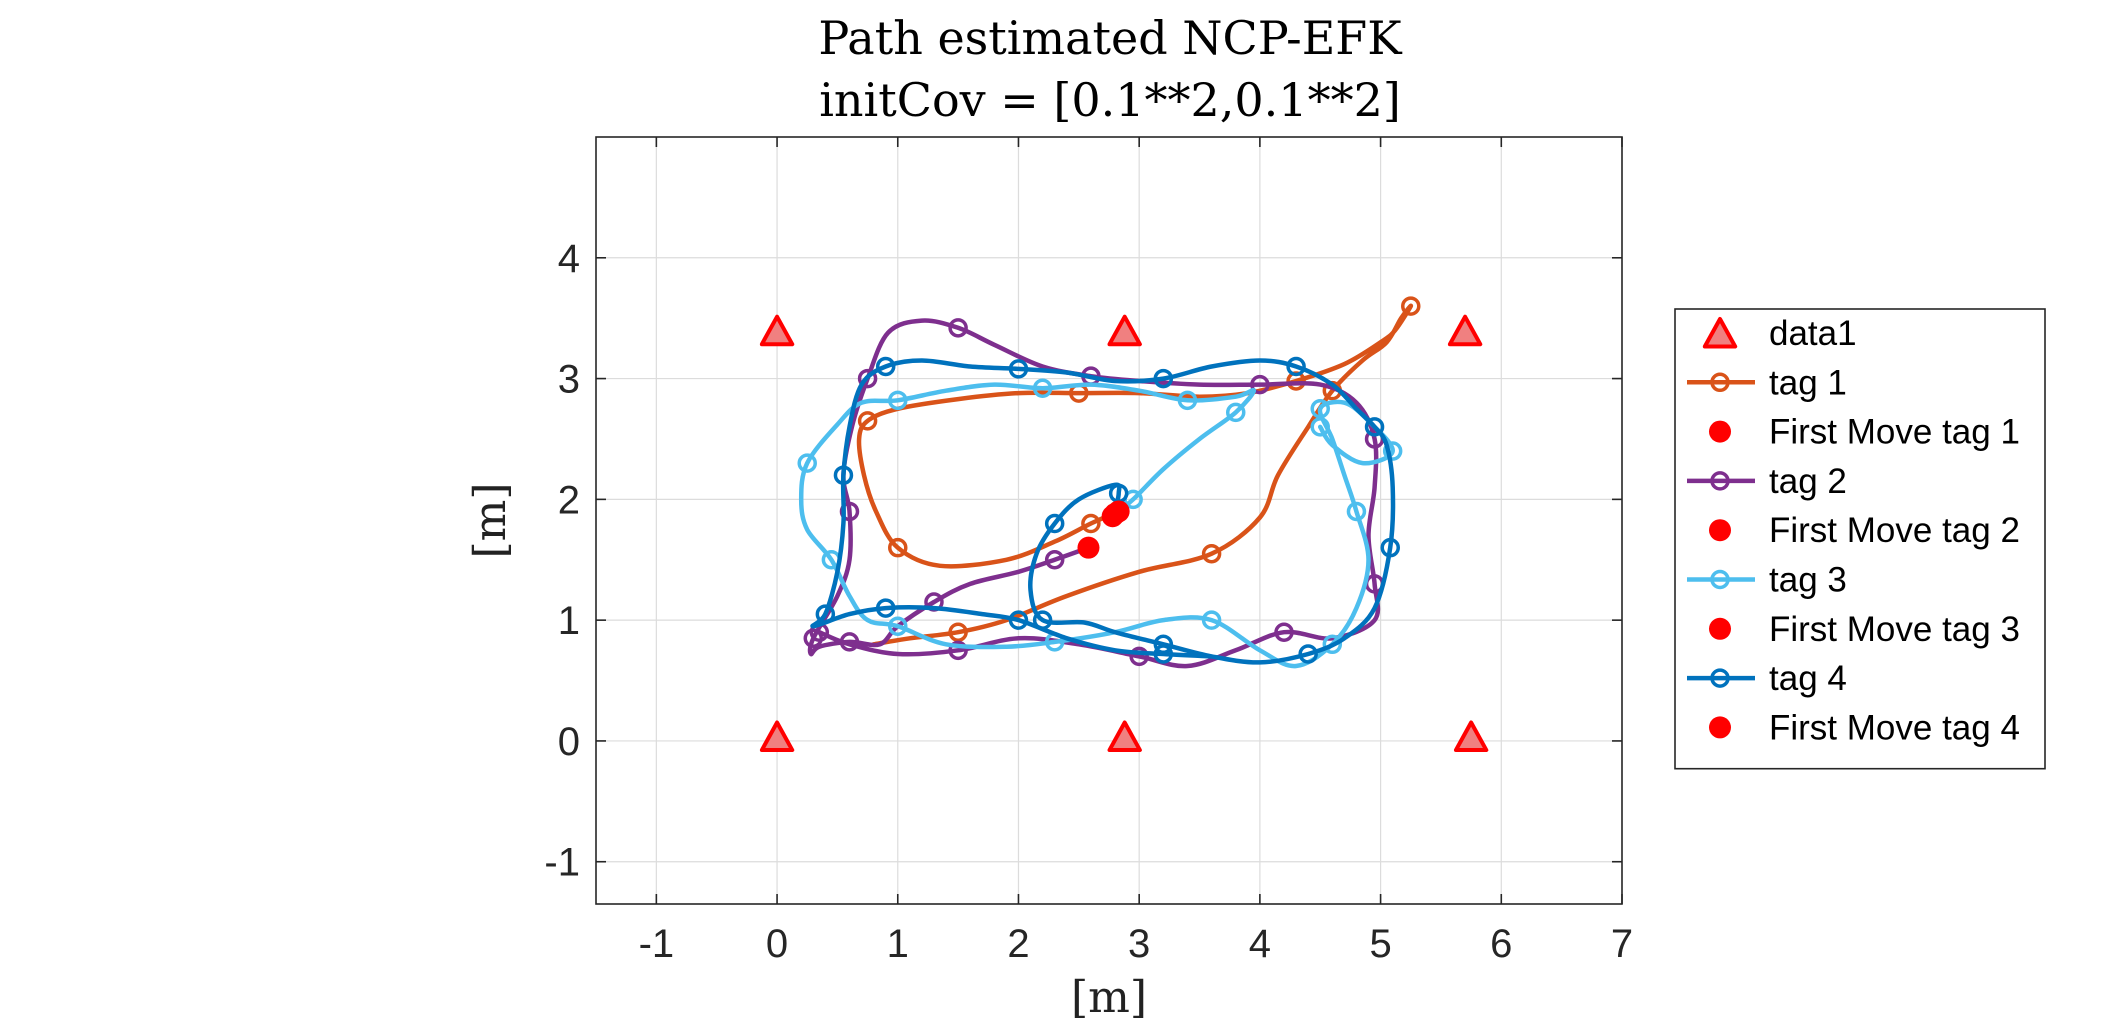 This screenshot has height=1026, width=2127. I want to click on x-tick-label: 4, so click(1260, 944).